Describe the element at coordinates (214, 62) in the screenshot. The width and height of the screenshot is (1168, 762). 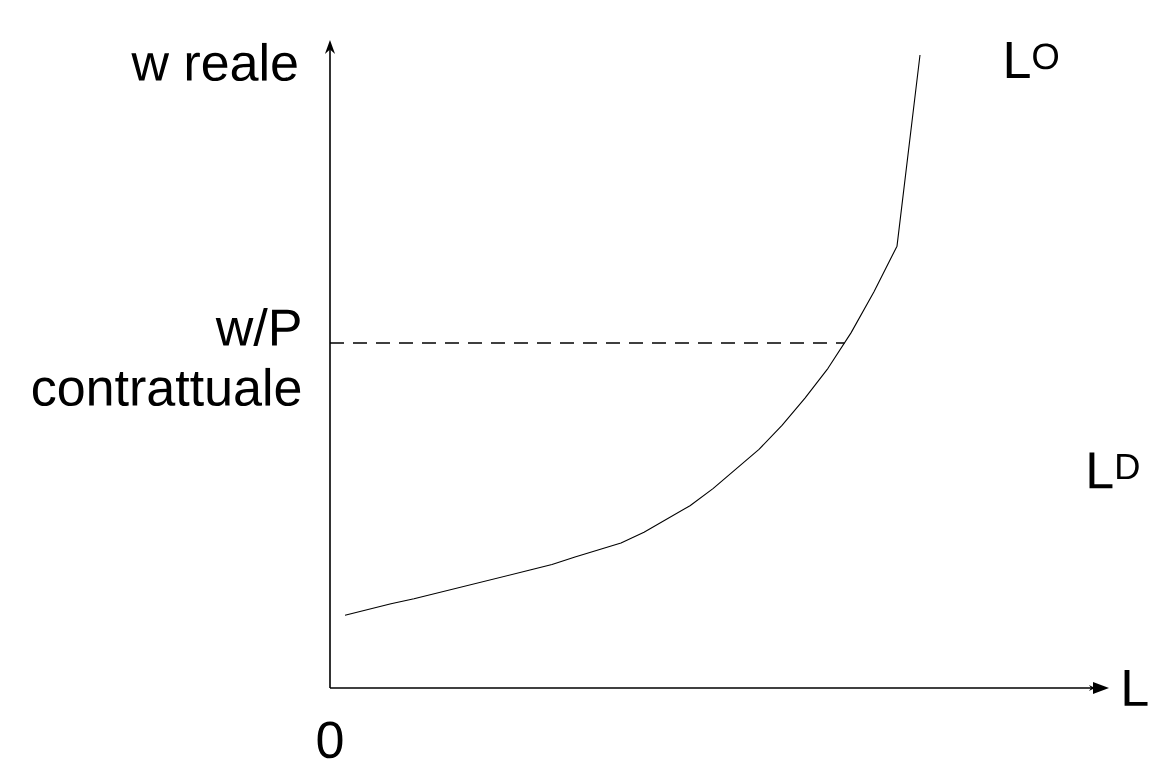
I see `y-axis-title: w reale` at that location.